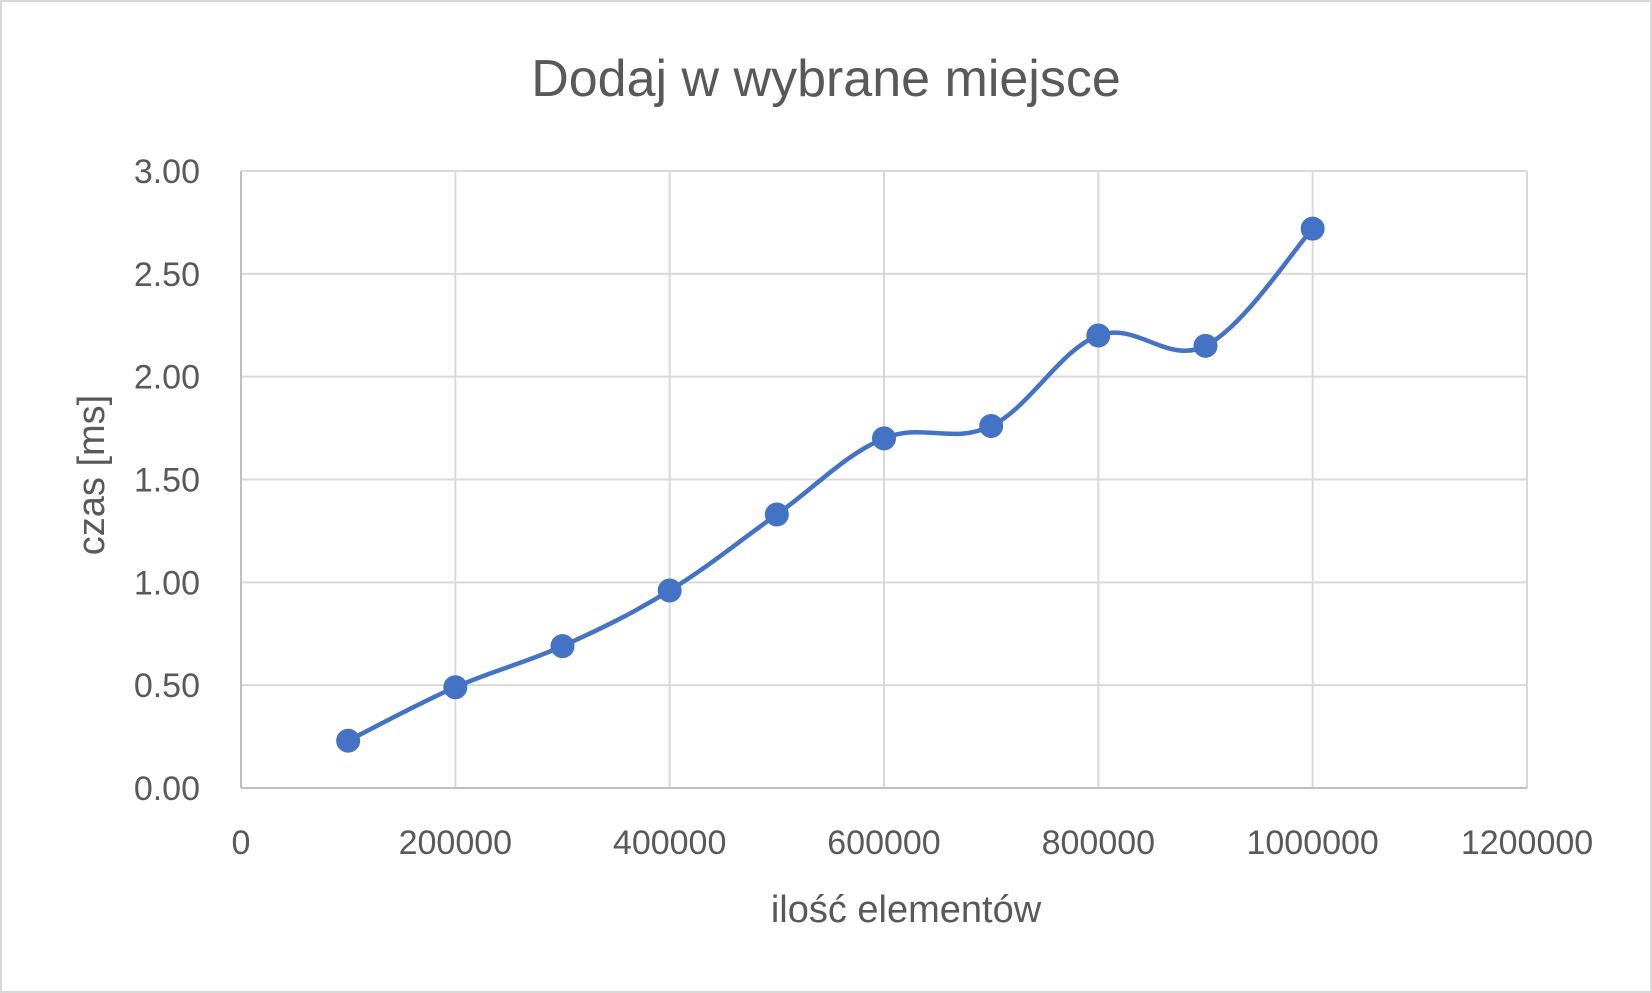 This screenshot has width=1652, height=993. What do you see at coordinates (1312, 843) in the screenshot?
I see `x-tick-label: 1000000` at bounding box center [1312, 843].